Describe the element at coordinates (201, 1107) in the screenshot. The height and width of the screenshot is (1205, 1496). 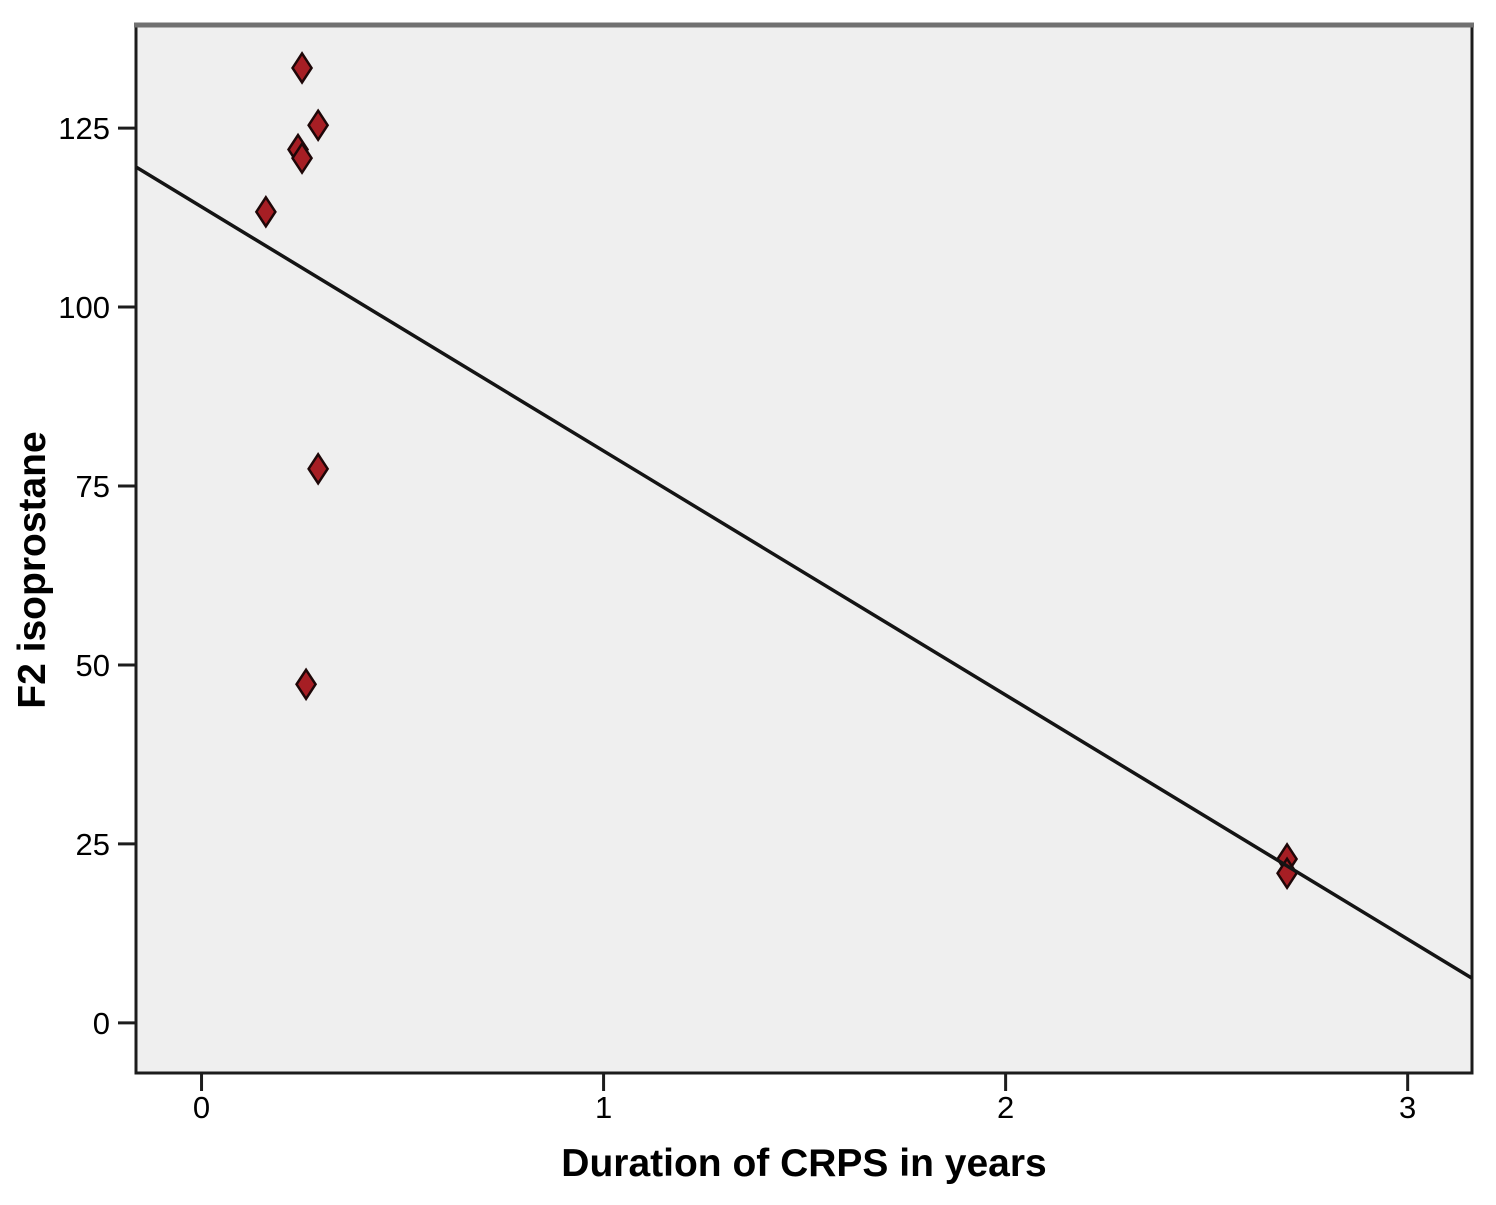
I see `x-tick-label: 0` at that location.